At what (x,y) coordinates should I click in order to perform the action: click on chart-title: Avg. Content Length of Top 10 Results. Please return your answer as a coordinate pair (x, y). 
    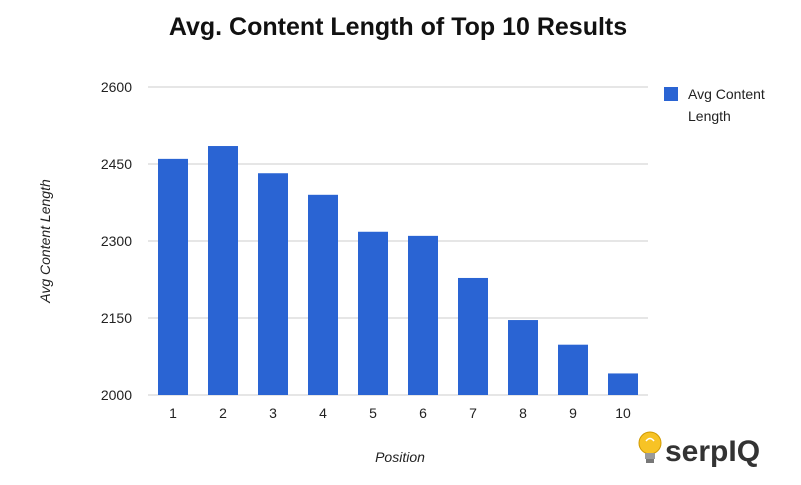
    Looking at the image, I should click on (398, 27).